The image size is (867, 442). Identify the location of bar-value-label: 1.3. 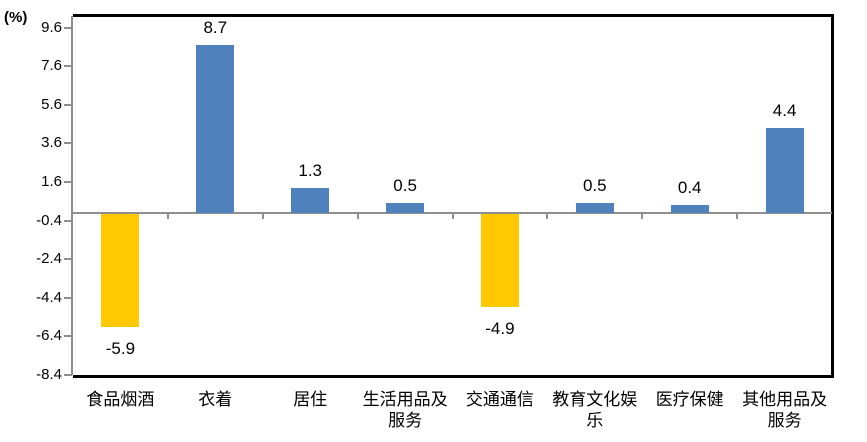
(310, 170).